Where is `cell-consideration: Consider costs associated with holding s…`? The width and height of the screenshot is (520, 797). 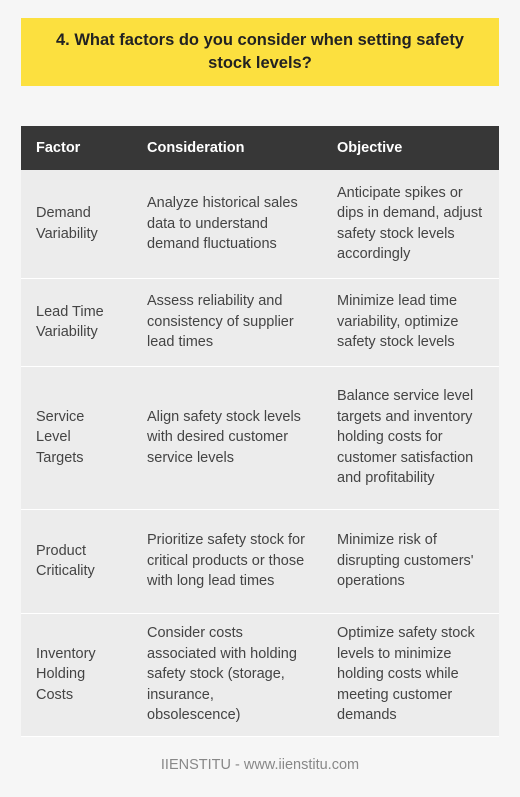 cell-consideration: Consider costs associated with holding s… is located at coordinates (222, 674).